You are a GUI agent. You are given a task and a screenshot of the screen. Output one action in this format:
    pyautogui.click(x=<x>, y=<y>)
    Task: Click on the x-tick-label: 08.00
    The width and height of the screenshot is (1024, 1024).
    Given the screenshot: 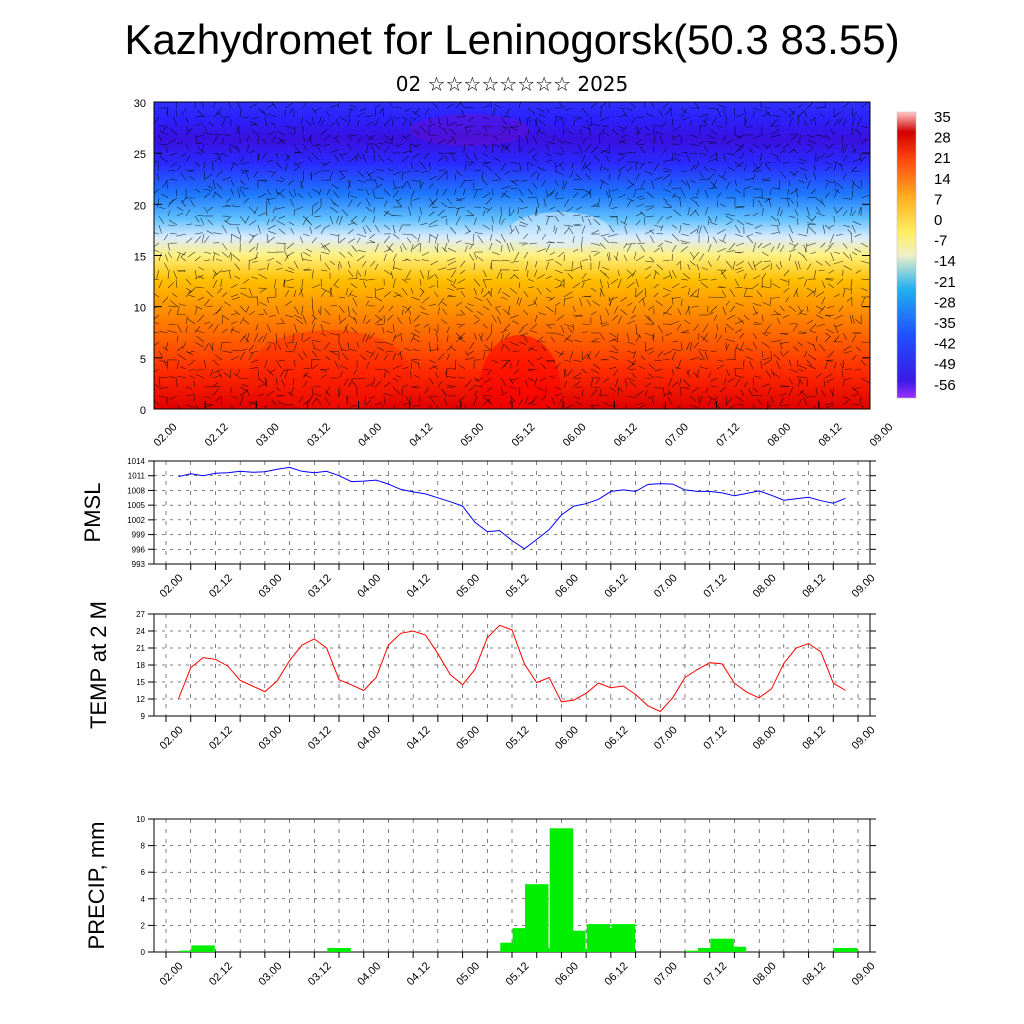 What is the action you would take?
    pyautogui.click(x=765, y=974)
    